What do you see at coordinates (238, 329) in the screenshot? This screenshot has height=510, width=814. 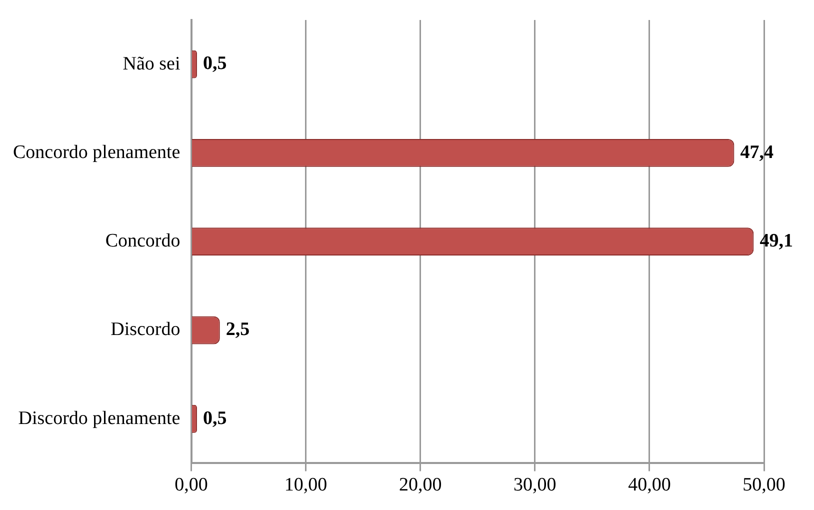 I see `data-label: 2,5` at bounding box center [238, 329].